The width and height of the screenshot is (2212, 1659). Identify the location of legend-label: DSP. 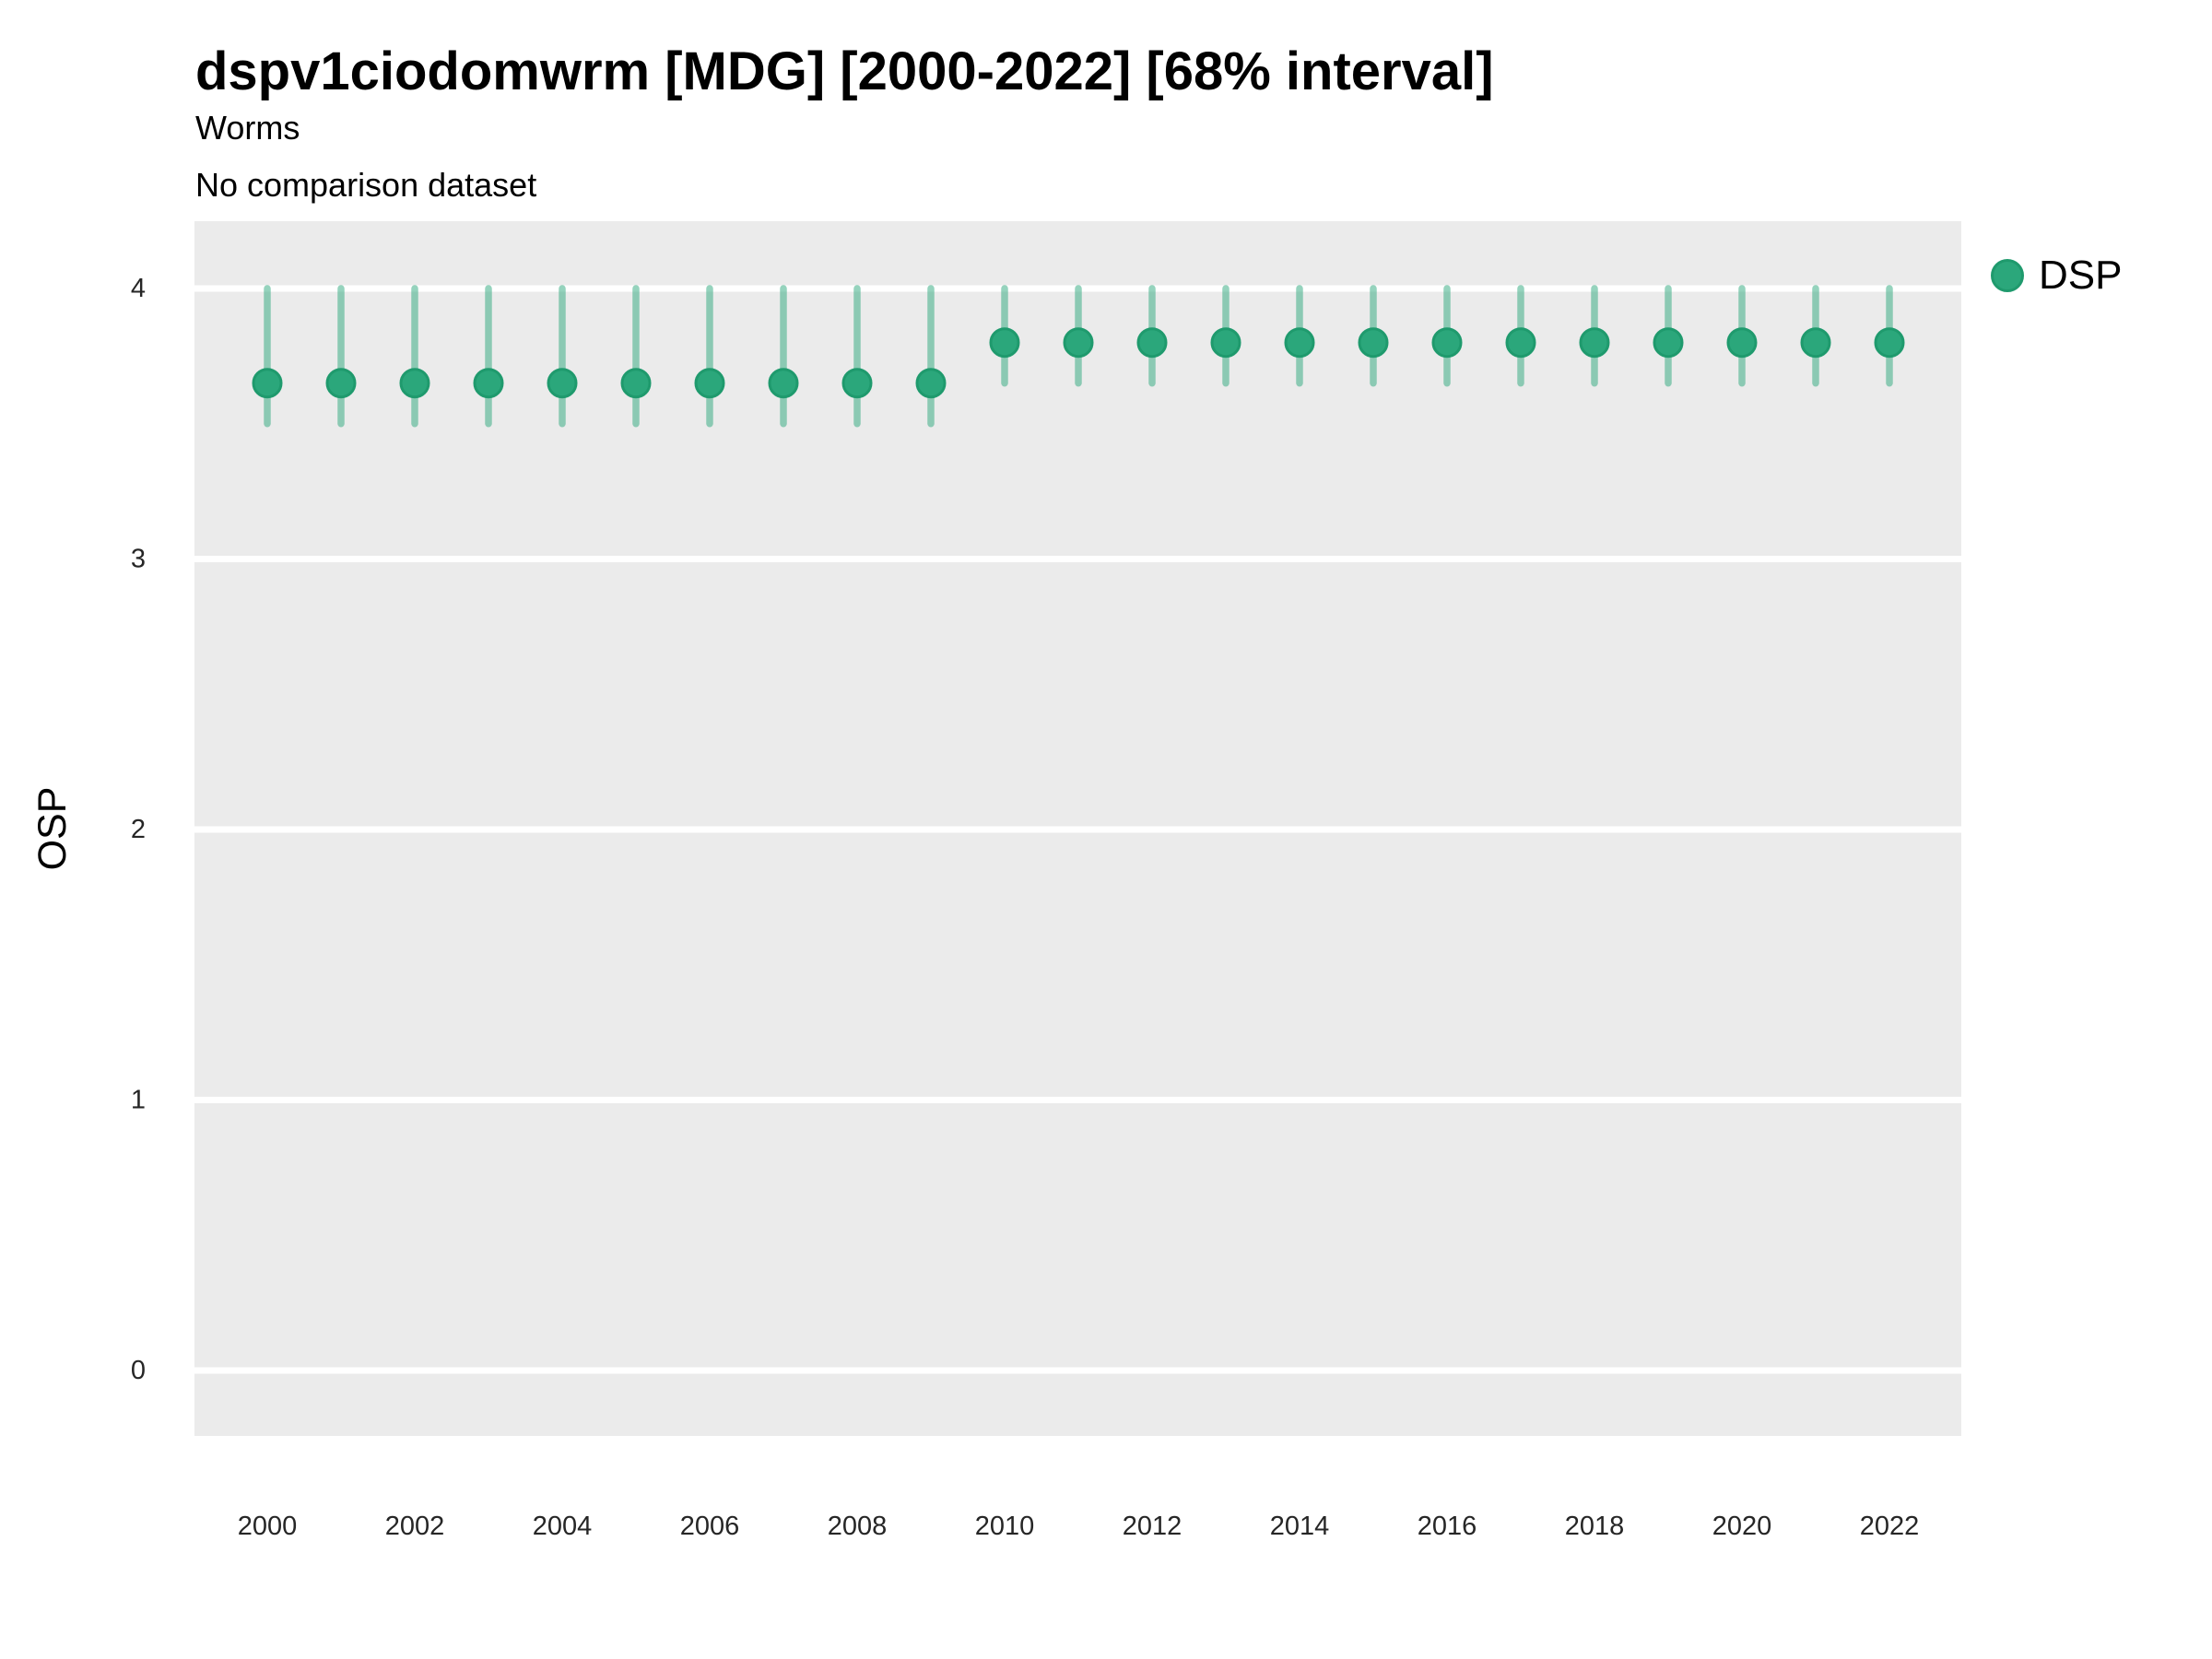
(2081, 275).